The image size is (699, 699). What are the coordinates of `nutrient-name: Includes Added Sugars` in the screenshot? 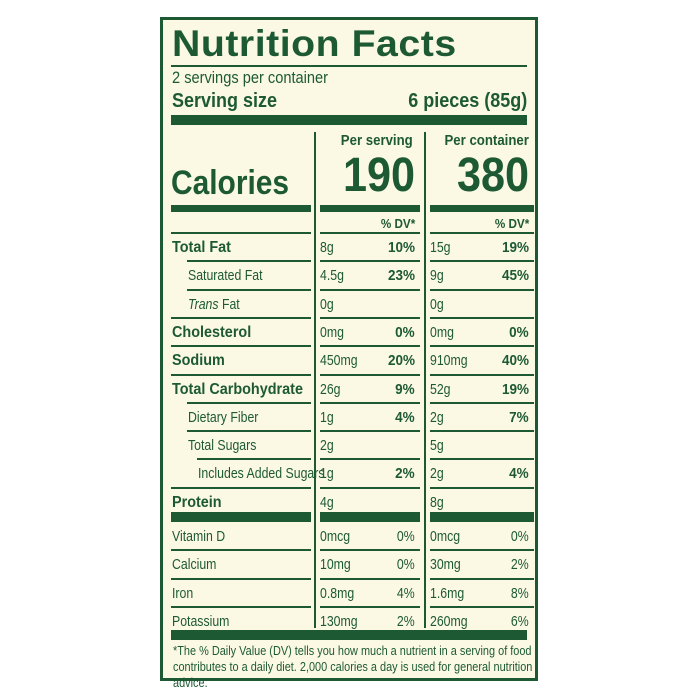 It's located at (261, 474).